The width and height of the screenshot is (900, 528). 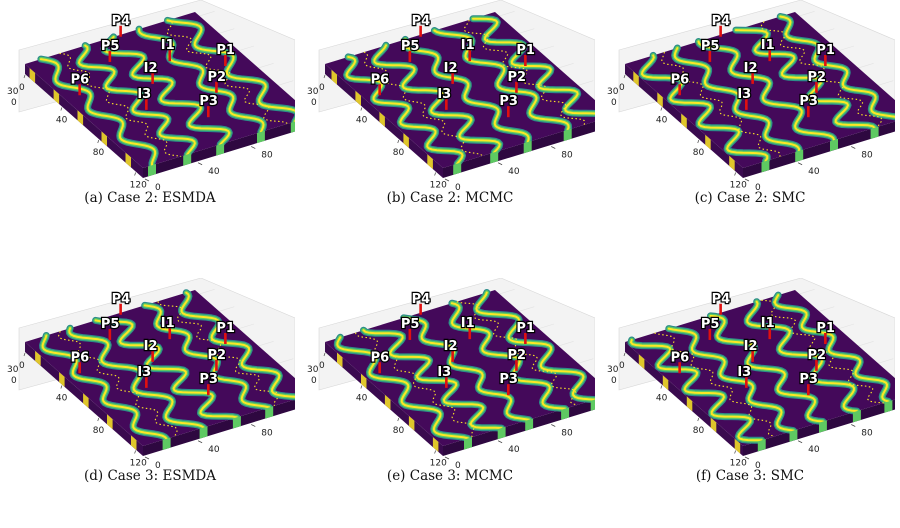 What do you see at coordinates (450, 476) in the screenshot?
I see `panel-caption: (e) Case 3: MCMC` at bounding box center [450, 476].